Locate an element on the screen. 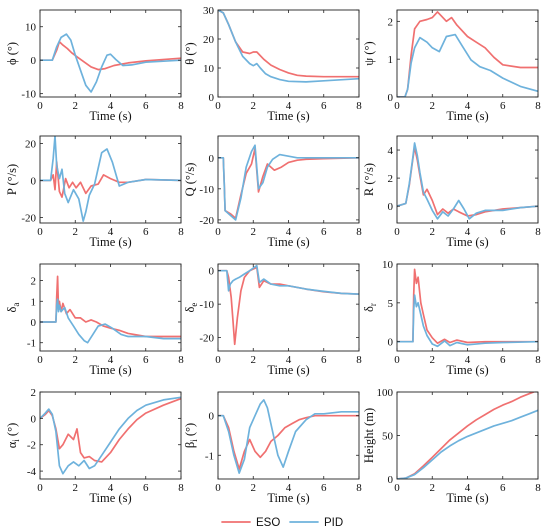 This screenshot has height=532, width=550. de-x-tick-label: 2 is located at coordinates (254, 360).